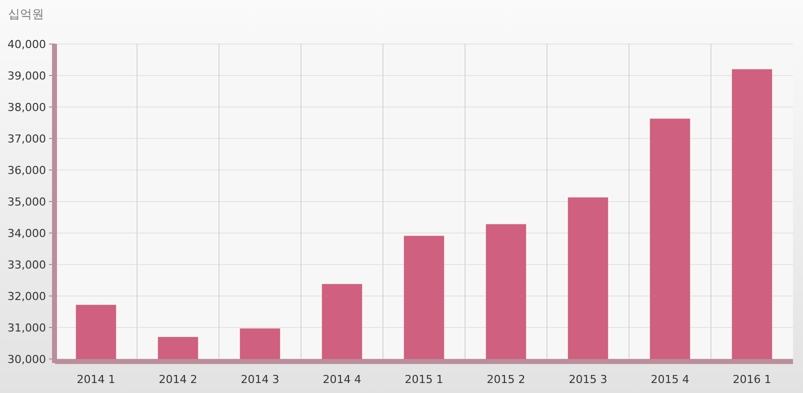 The height and width of the screenshot is (393, 803). What do you see at coordinates (27, 359) in the screenshot?
I see `y-tick-label: 30,000` at bounding box center [27, 359].